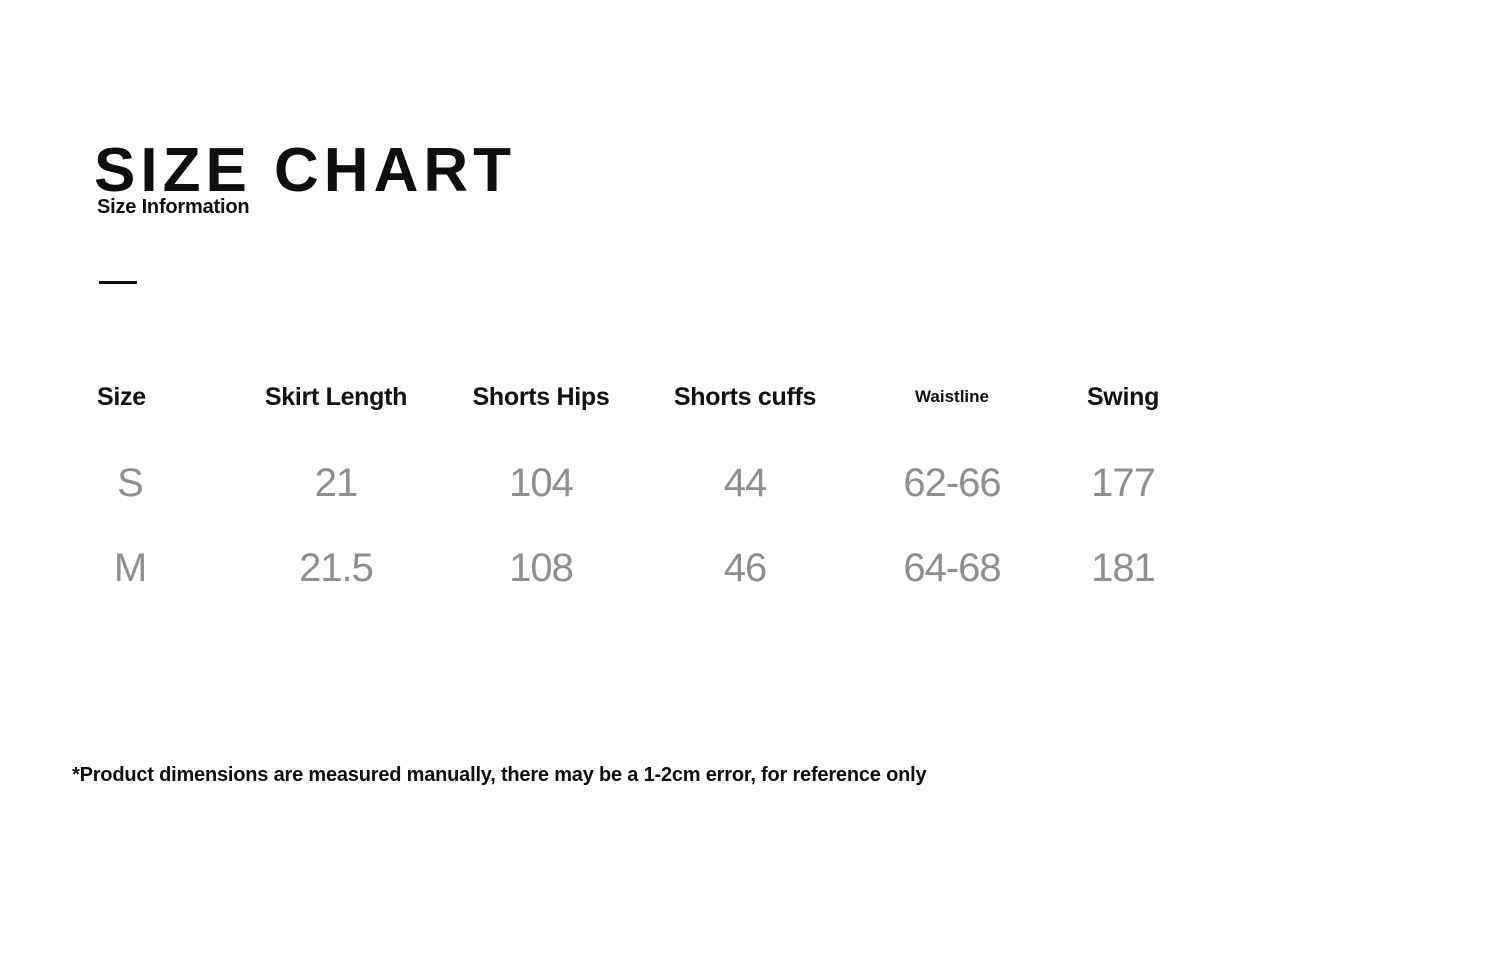  Describe the element at coordinates (336, 397) in the screenshot. I see `column-header-skirt-length: Skirt Length` at that location.